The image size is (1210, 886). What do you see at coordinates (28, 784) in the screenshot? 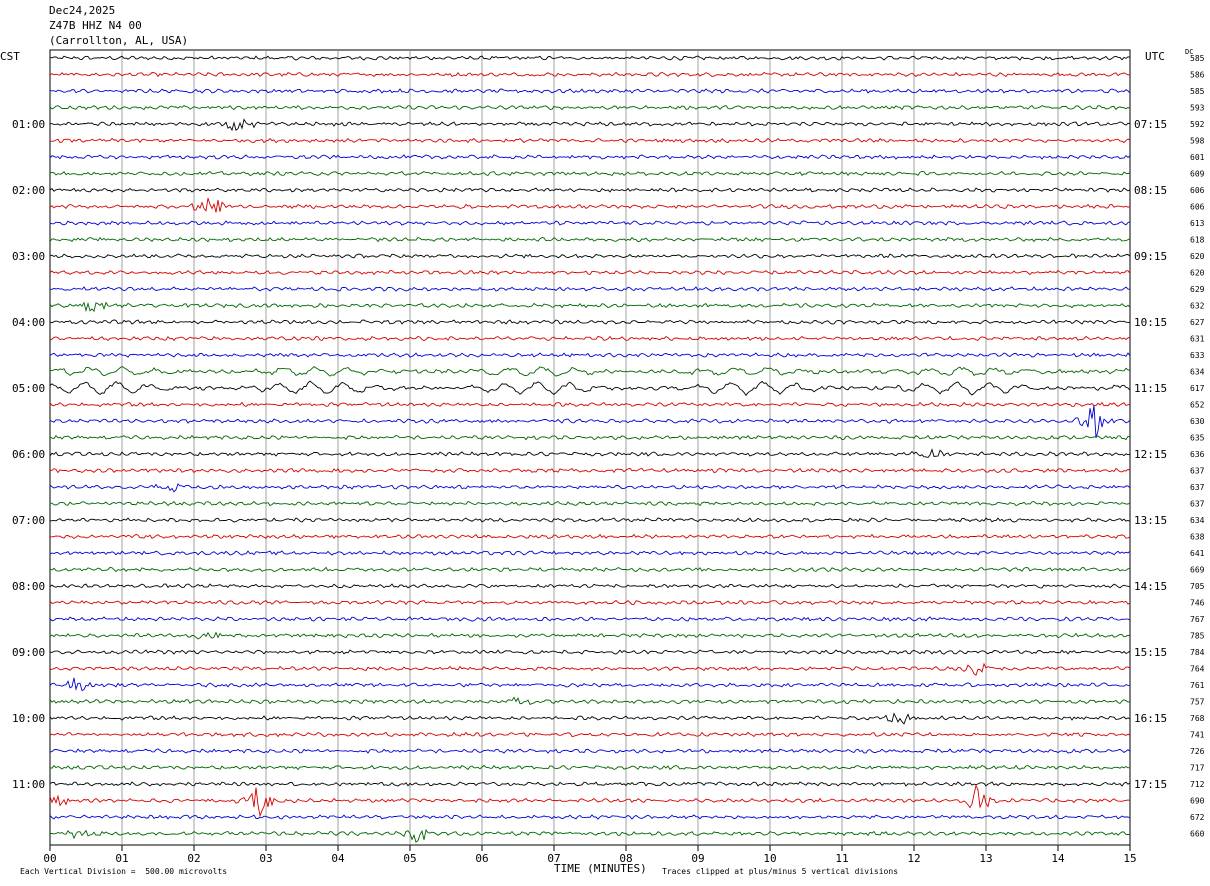
I see `left-hour-label: 11:00` at bounding box center [28, 784].